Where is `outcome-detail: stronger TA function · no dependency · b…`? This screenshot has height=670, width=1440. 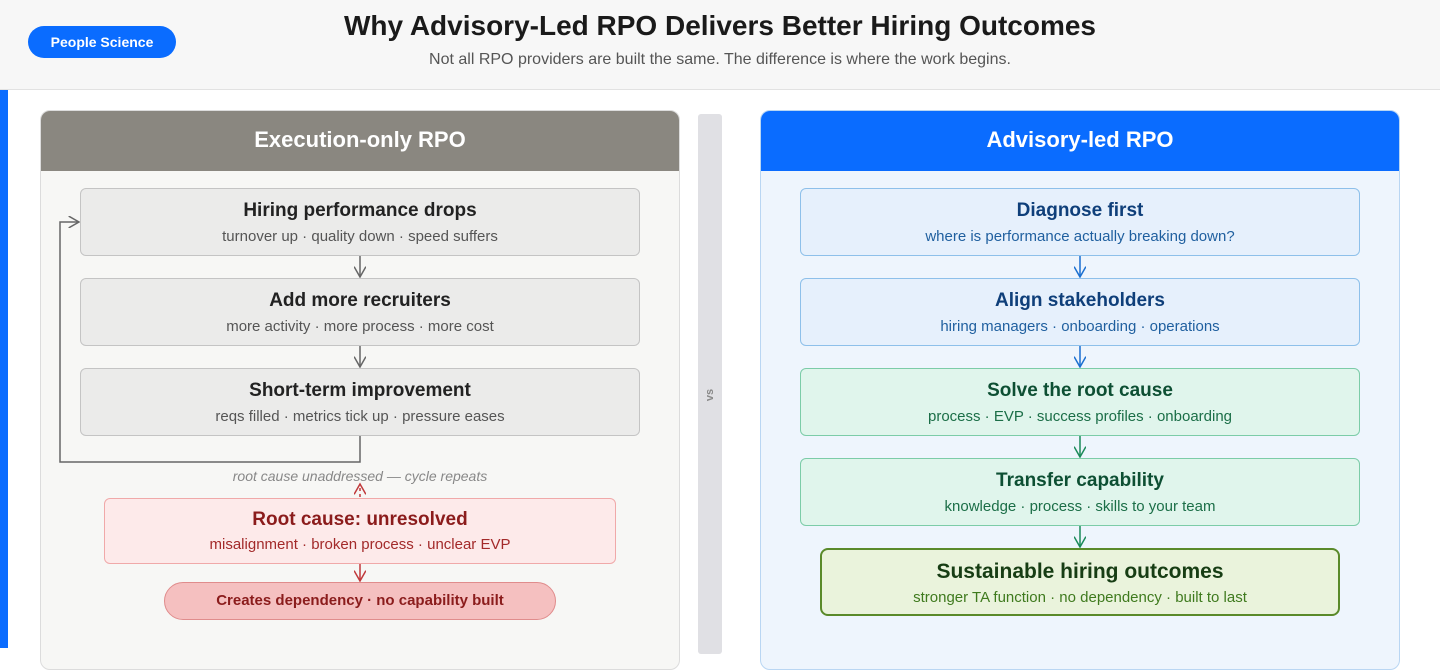 outcome-detail: stronger TA function · no dependency · b… is located at coordinates (1080, 597).